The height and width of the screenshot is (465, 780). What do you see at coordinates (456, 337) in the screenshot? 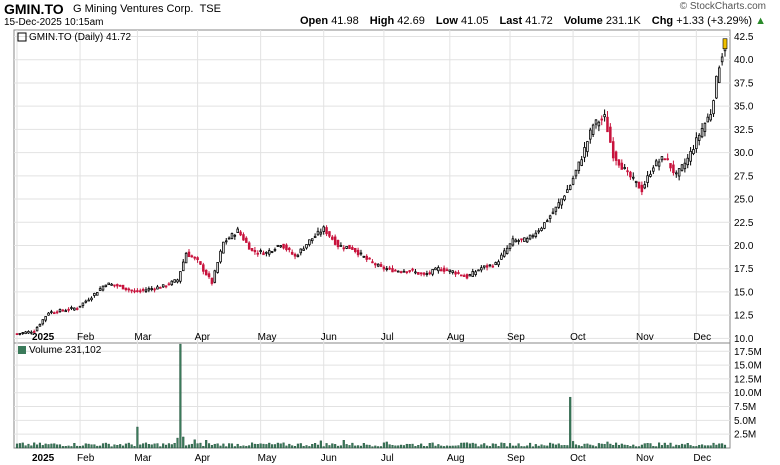
I see `x-tick-label: Aug` at bounding box center [456, 337].